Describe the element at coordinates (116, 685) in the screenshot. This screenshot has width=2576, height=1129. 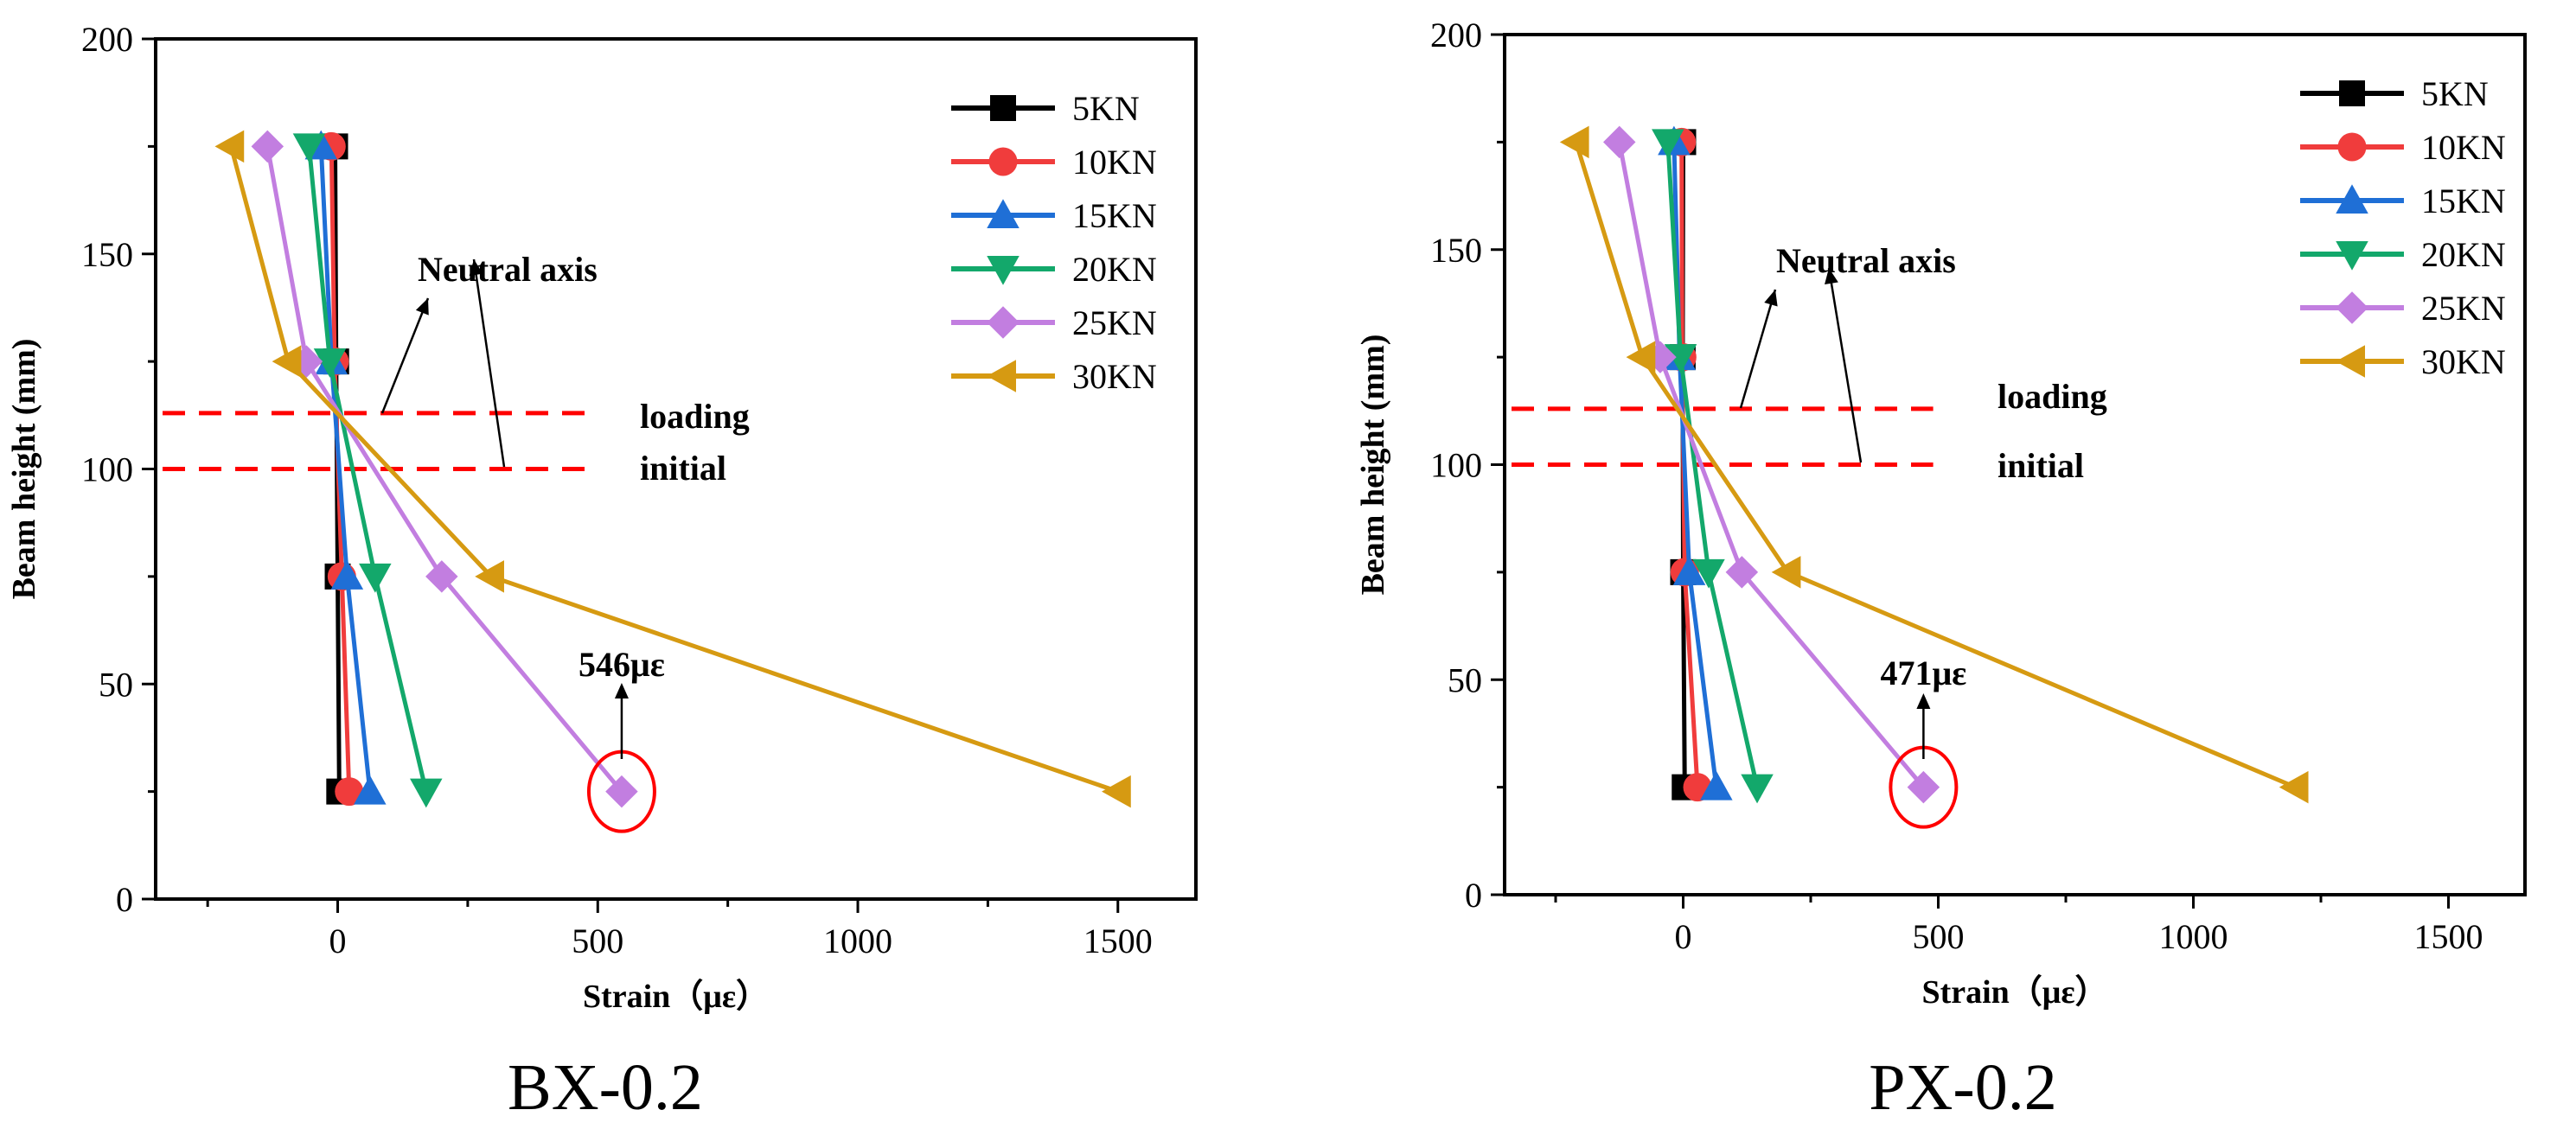
I see `y-tick-label: 50` at that location.